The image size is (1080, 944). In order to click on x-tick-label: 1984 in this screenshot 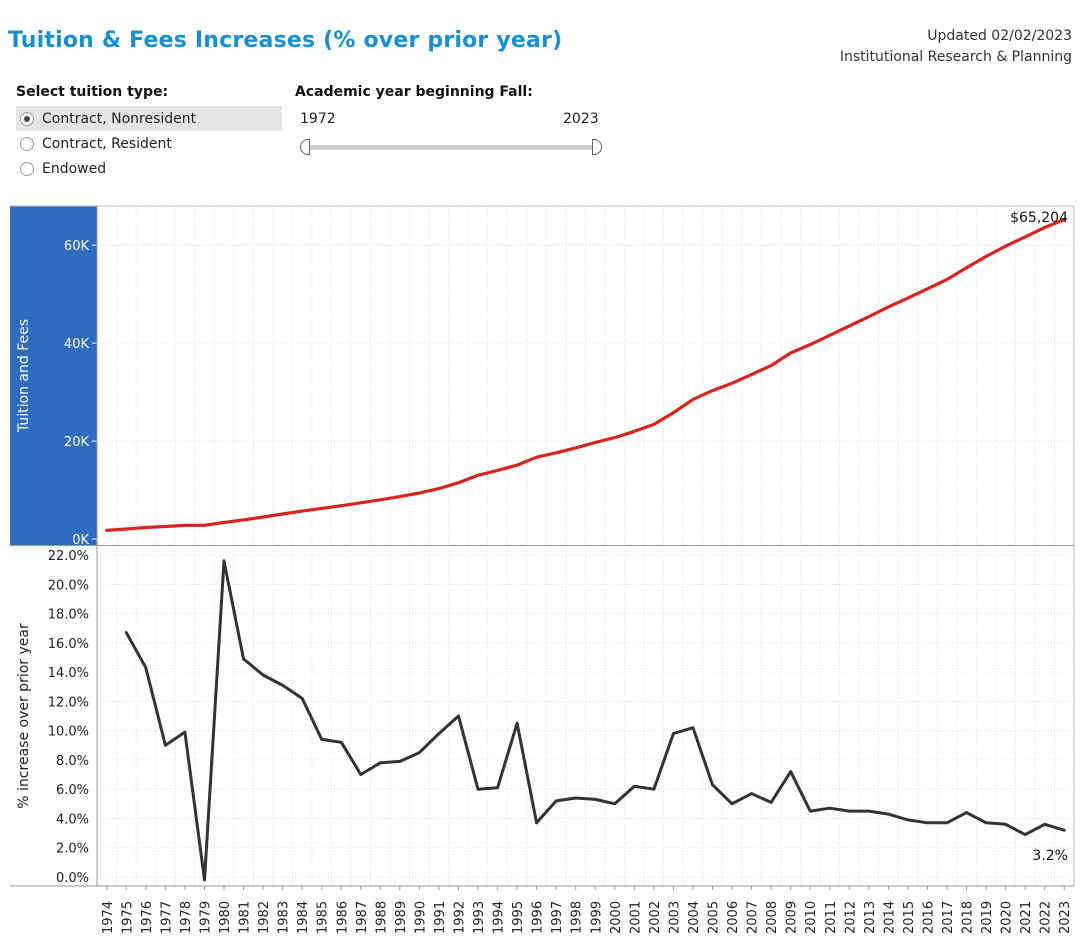, I will do `click(303, 917)`.